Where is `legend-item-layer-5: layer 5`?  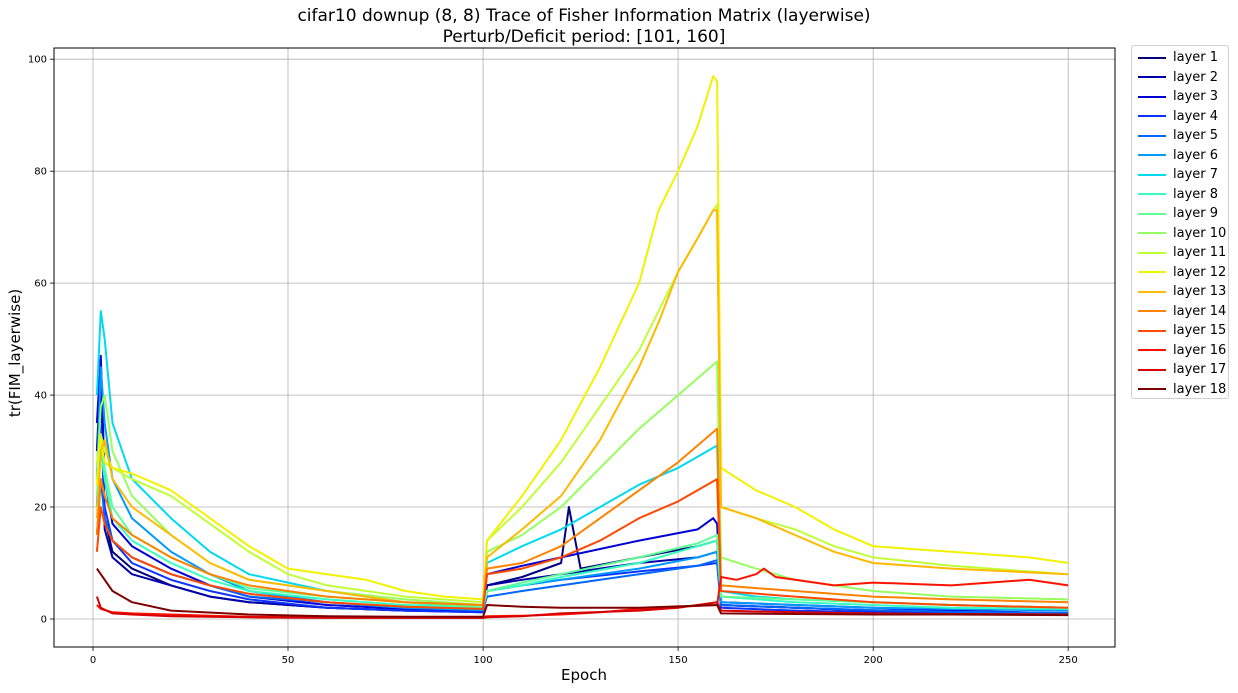 legend-item-layer-5: layer 5 is located at coordinates (1180, 136).